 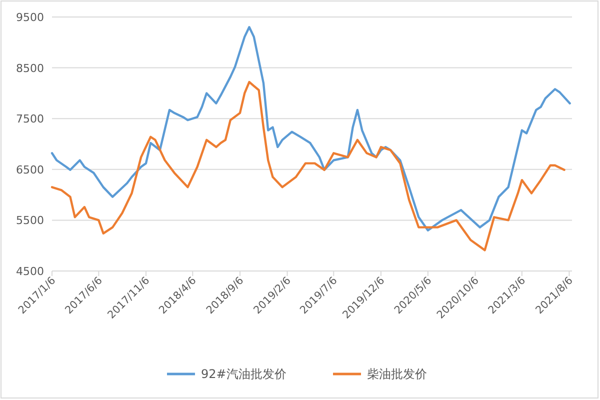 What do you see at coordinates (30, 17) in the screenshot?
I see `y-tick-label: 9500` at bounding box center [30, 17].